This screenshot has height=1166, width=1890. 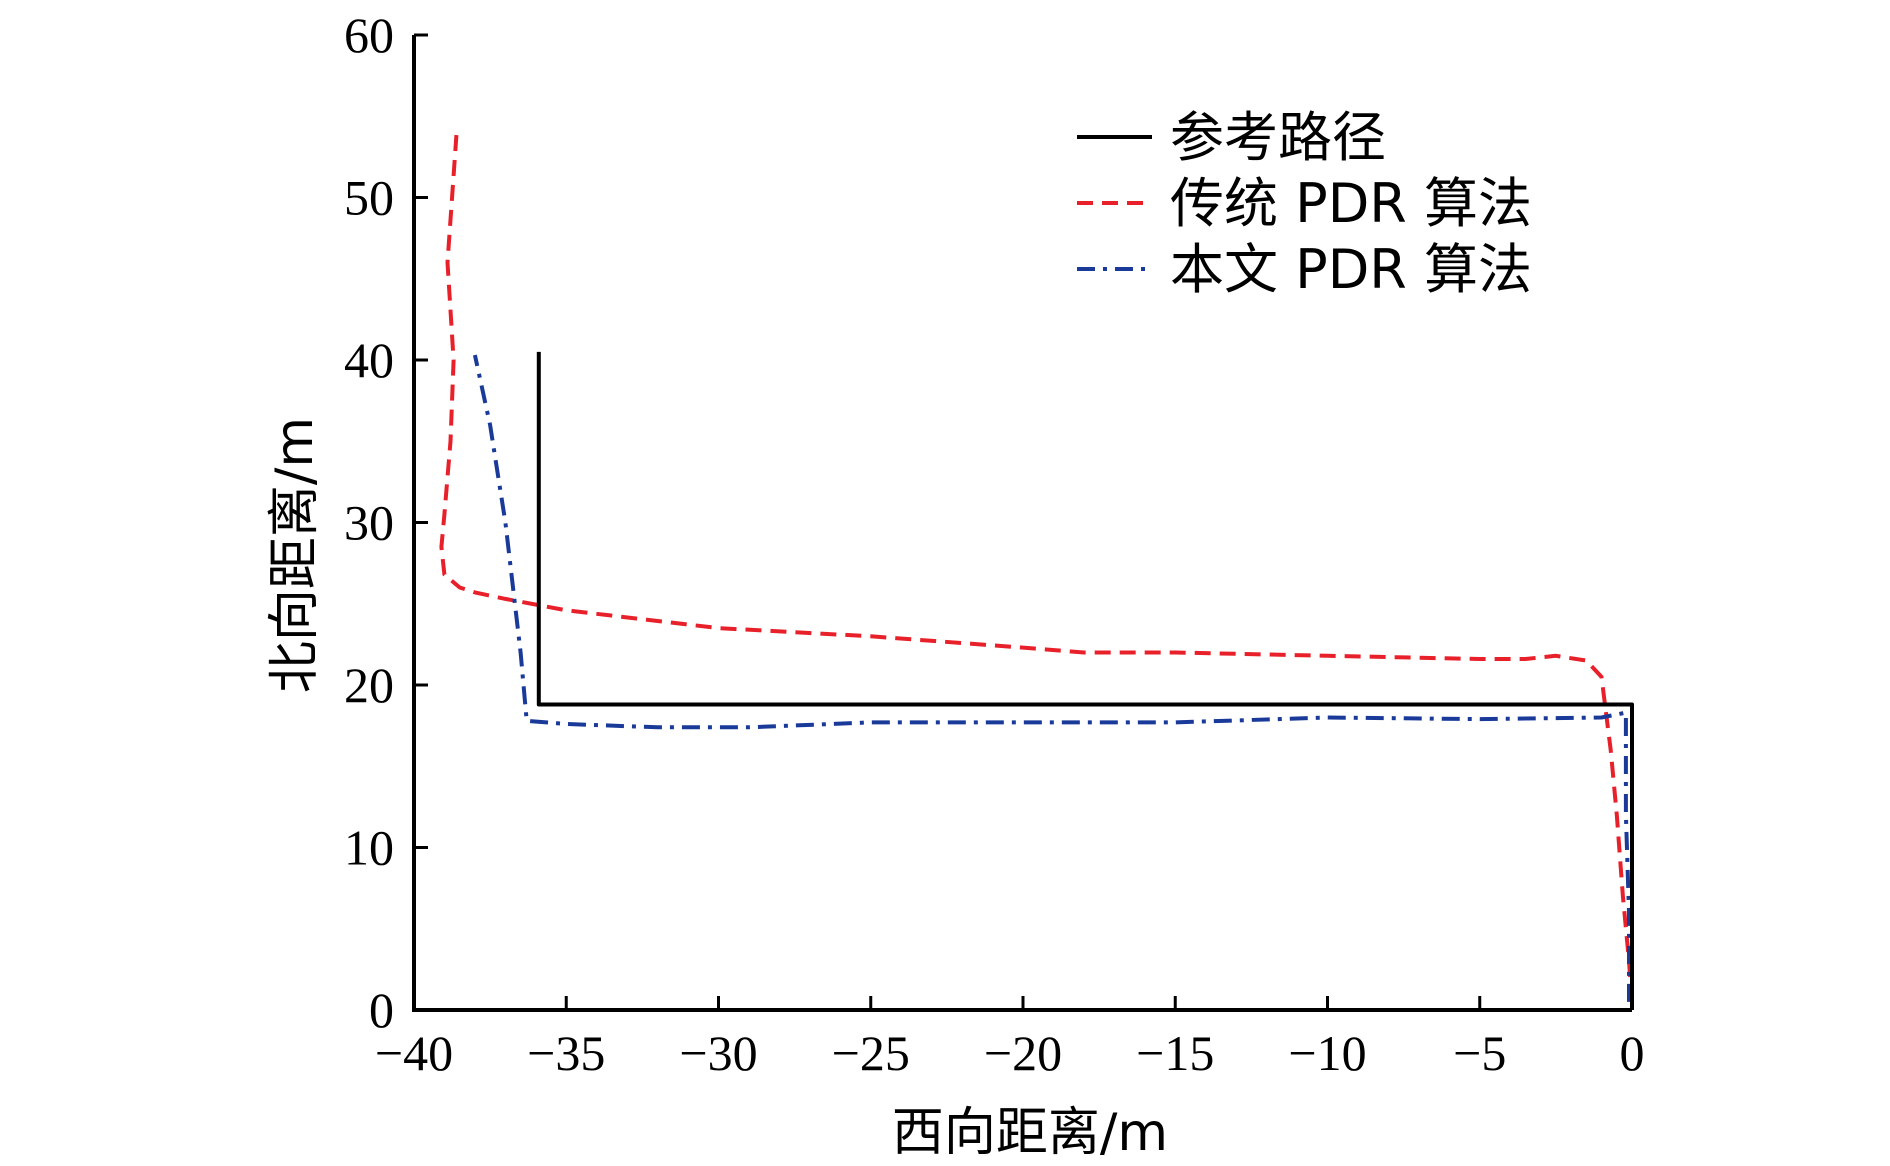 What do you see at coordinates (369, 523) in the screenshot?
I see `y-tick-label: 30` at bounding box center [369, 523].